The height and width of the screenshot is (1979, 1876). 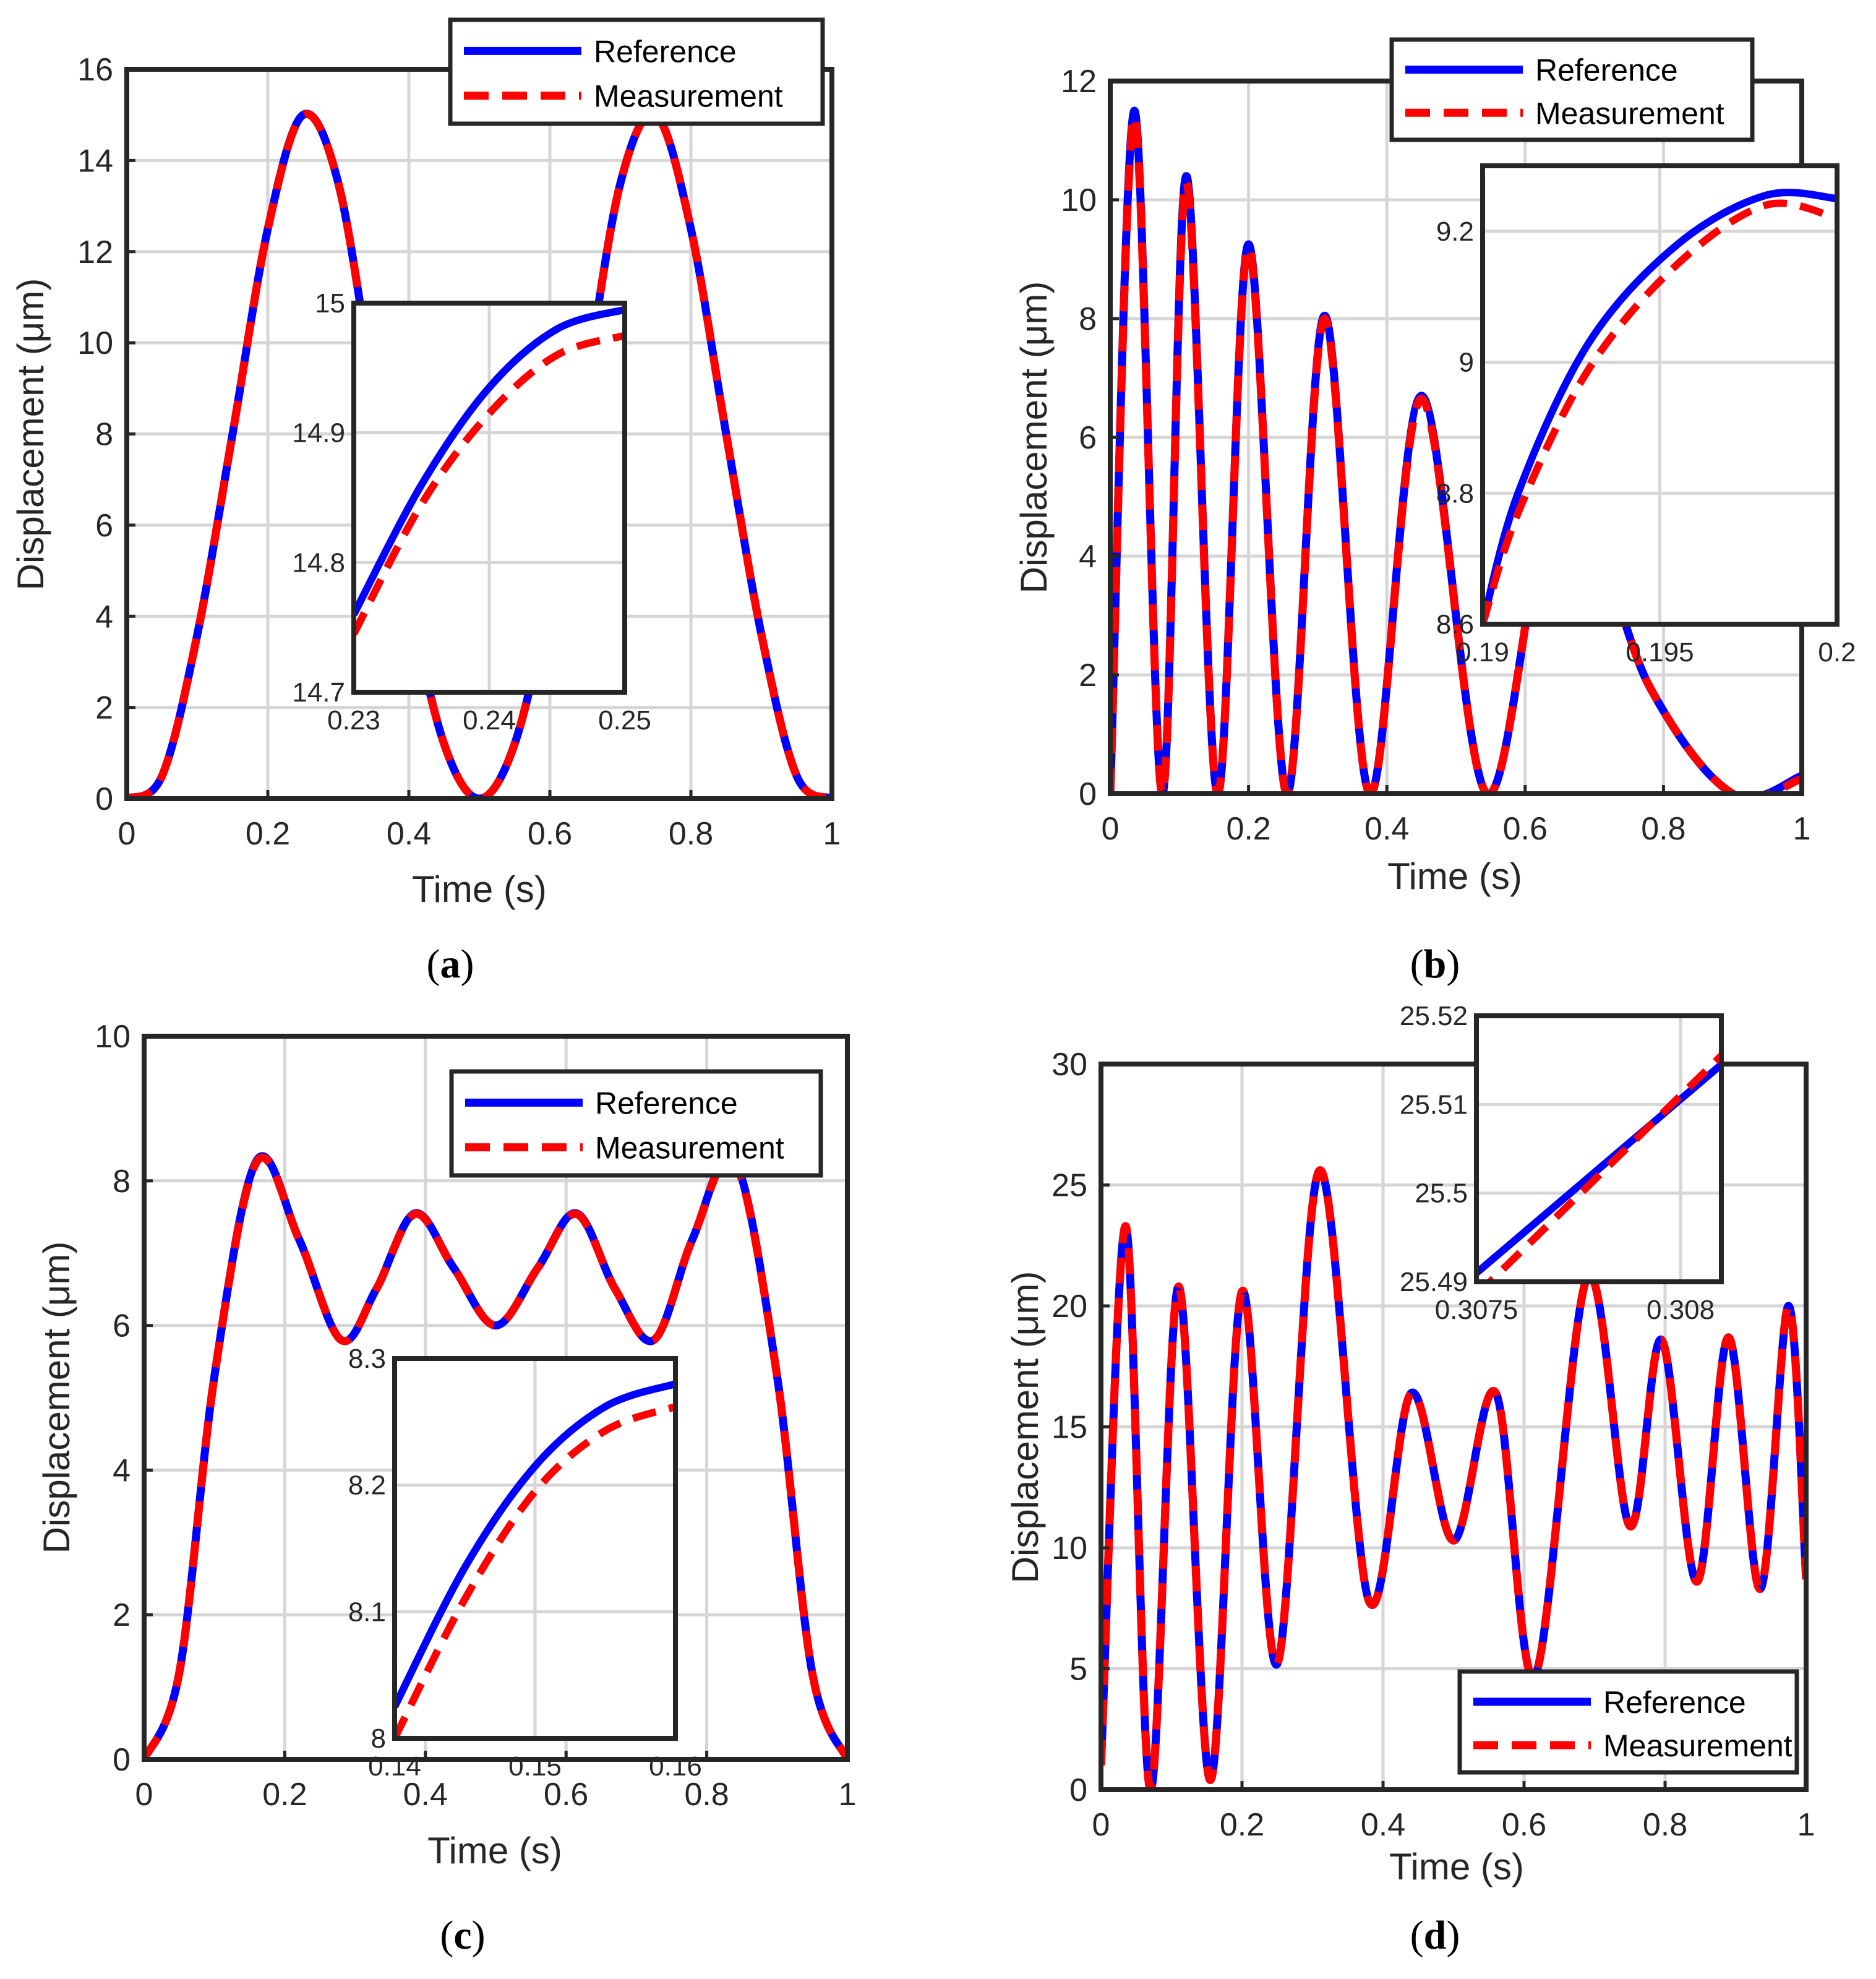 I want to click on panel-caption-b: (b), so click(x=1435, y=964).